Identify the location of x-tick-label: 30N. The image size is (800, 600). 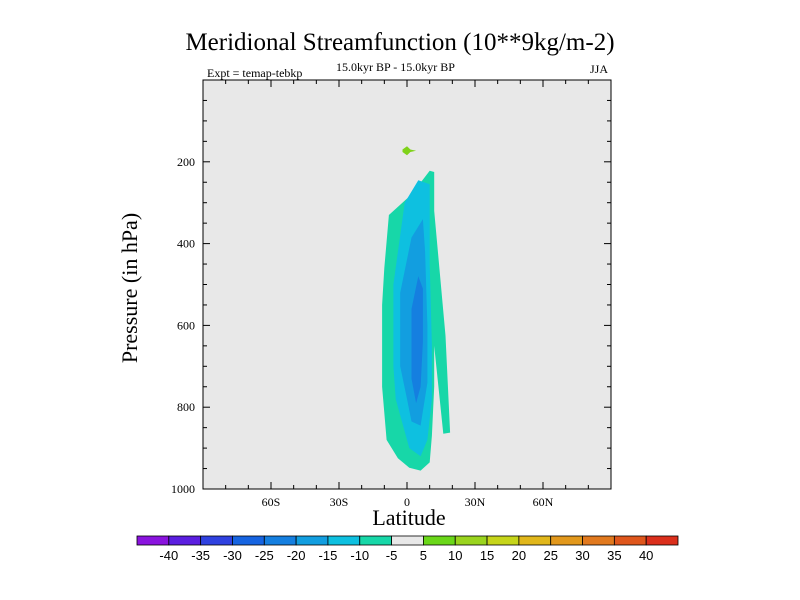
(475, 502).